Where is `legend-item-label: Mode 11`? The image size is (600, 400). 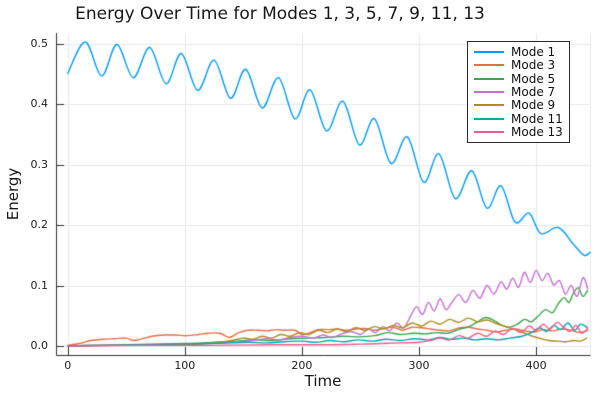
legend-item-label: Mode 11 is located at coordinates (537, 118).